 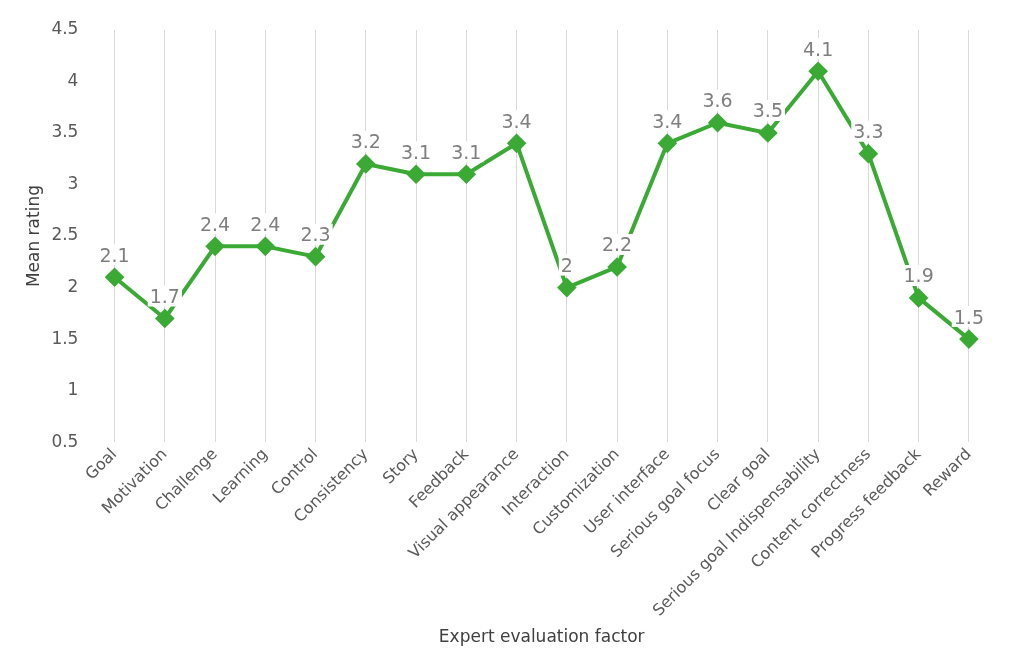 I want to click on y-tick-label: 3, so click(x=73, y=182).